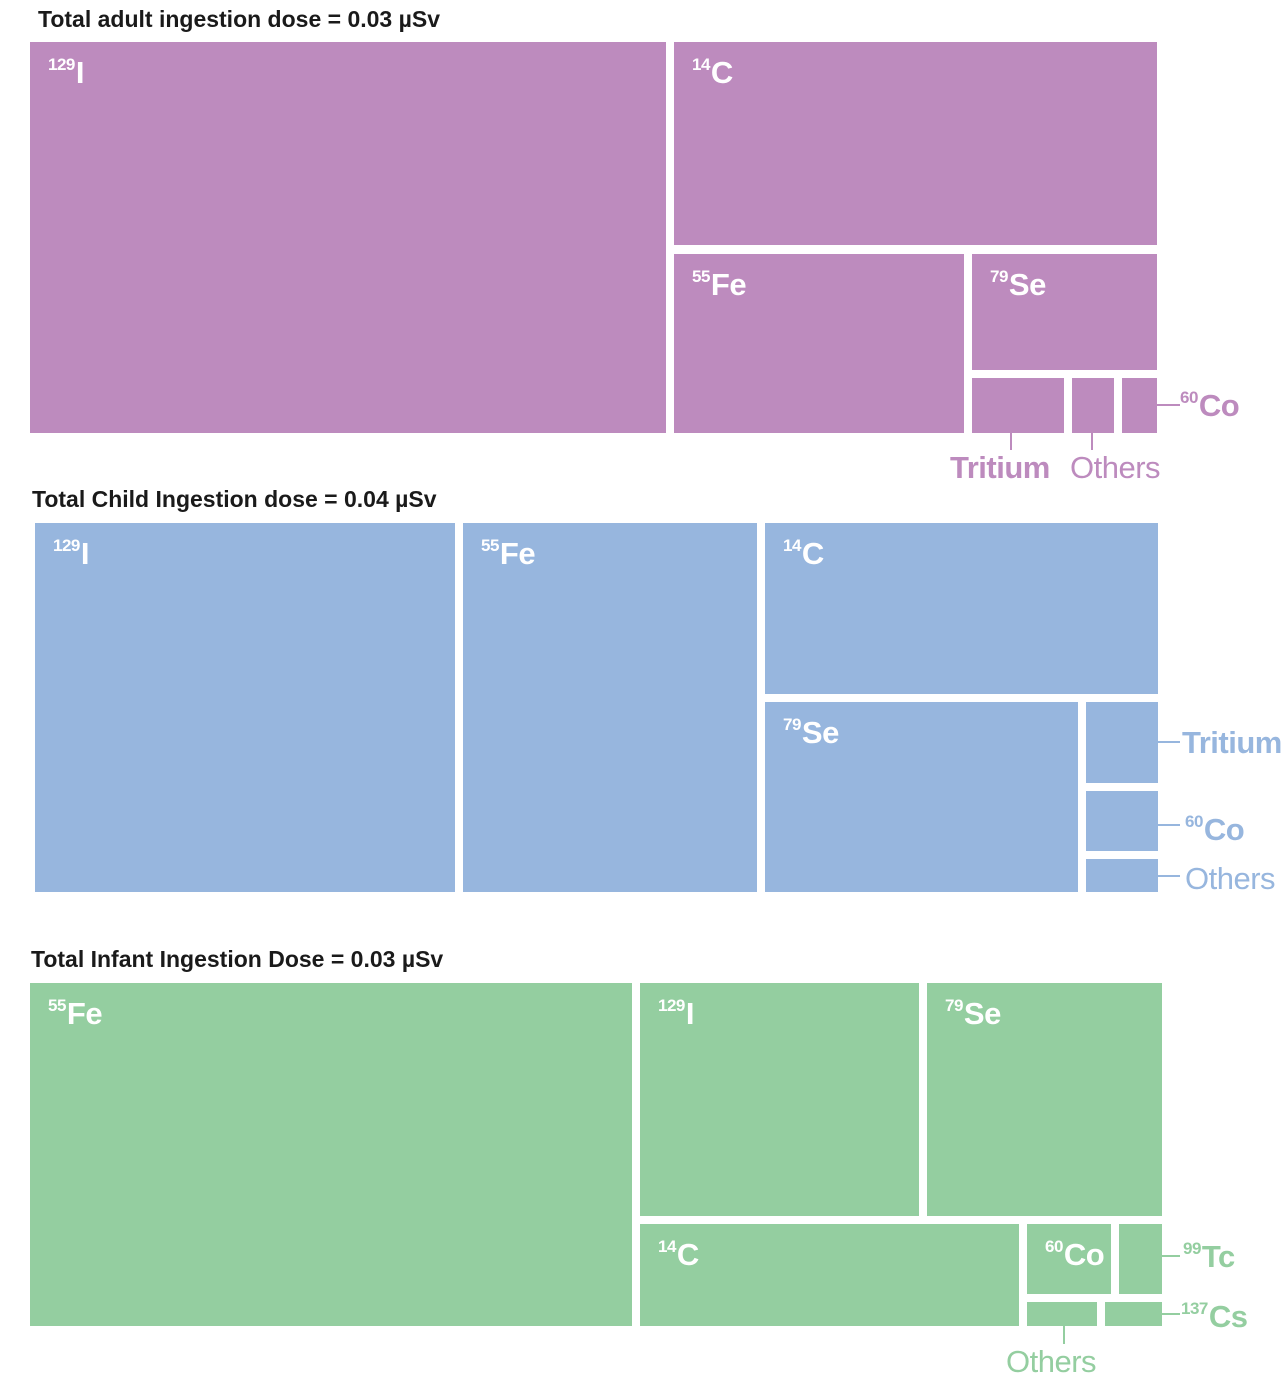 Image resolution: width=1288 pixels, height=1390 pixels. Describe the element at coordinates (1228, 1316) in the screenshot. I see `element-symbol: Cs` at that location.